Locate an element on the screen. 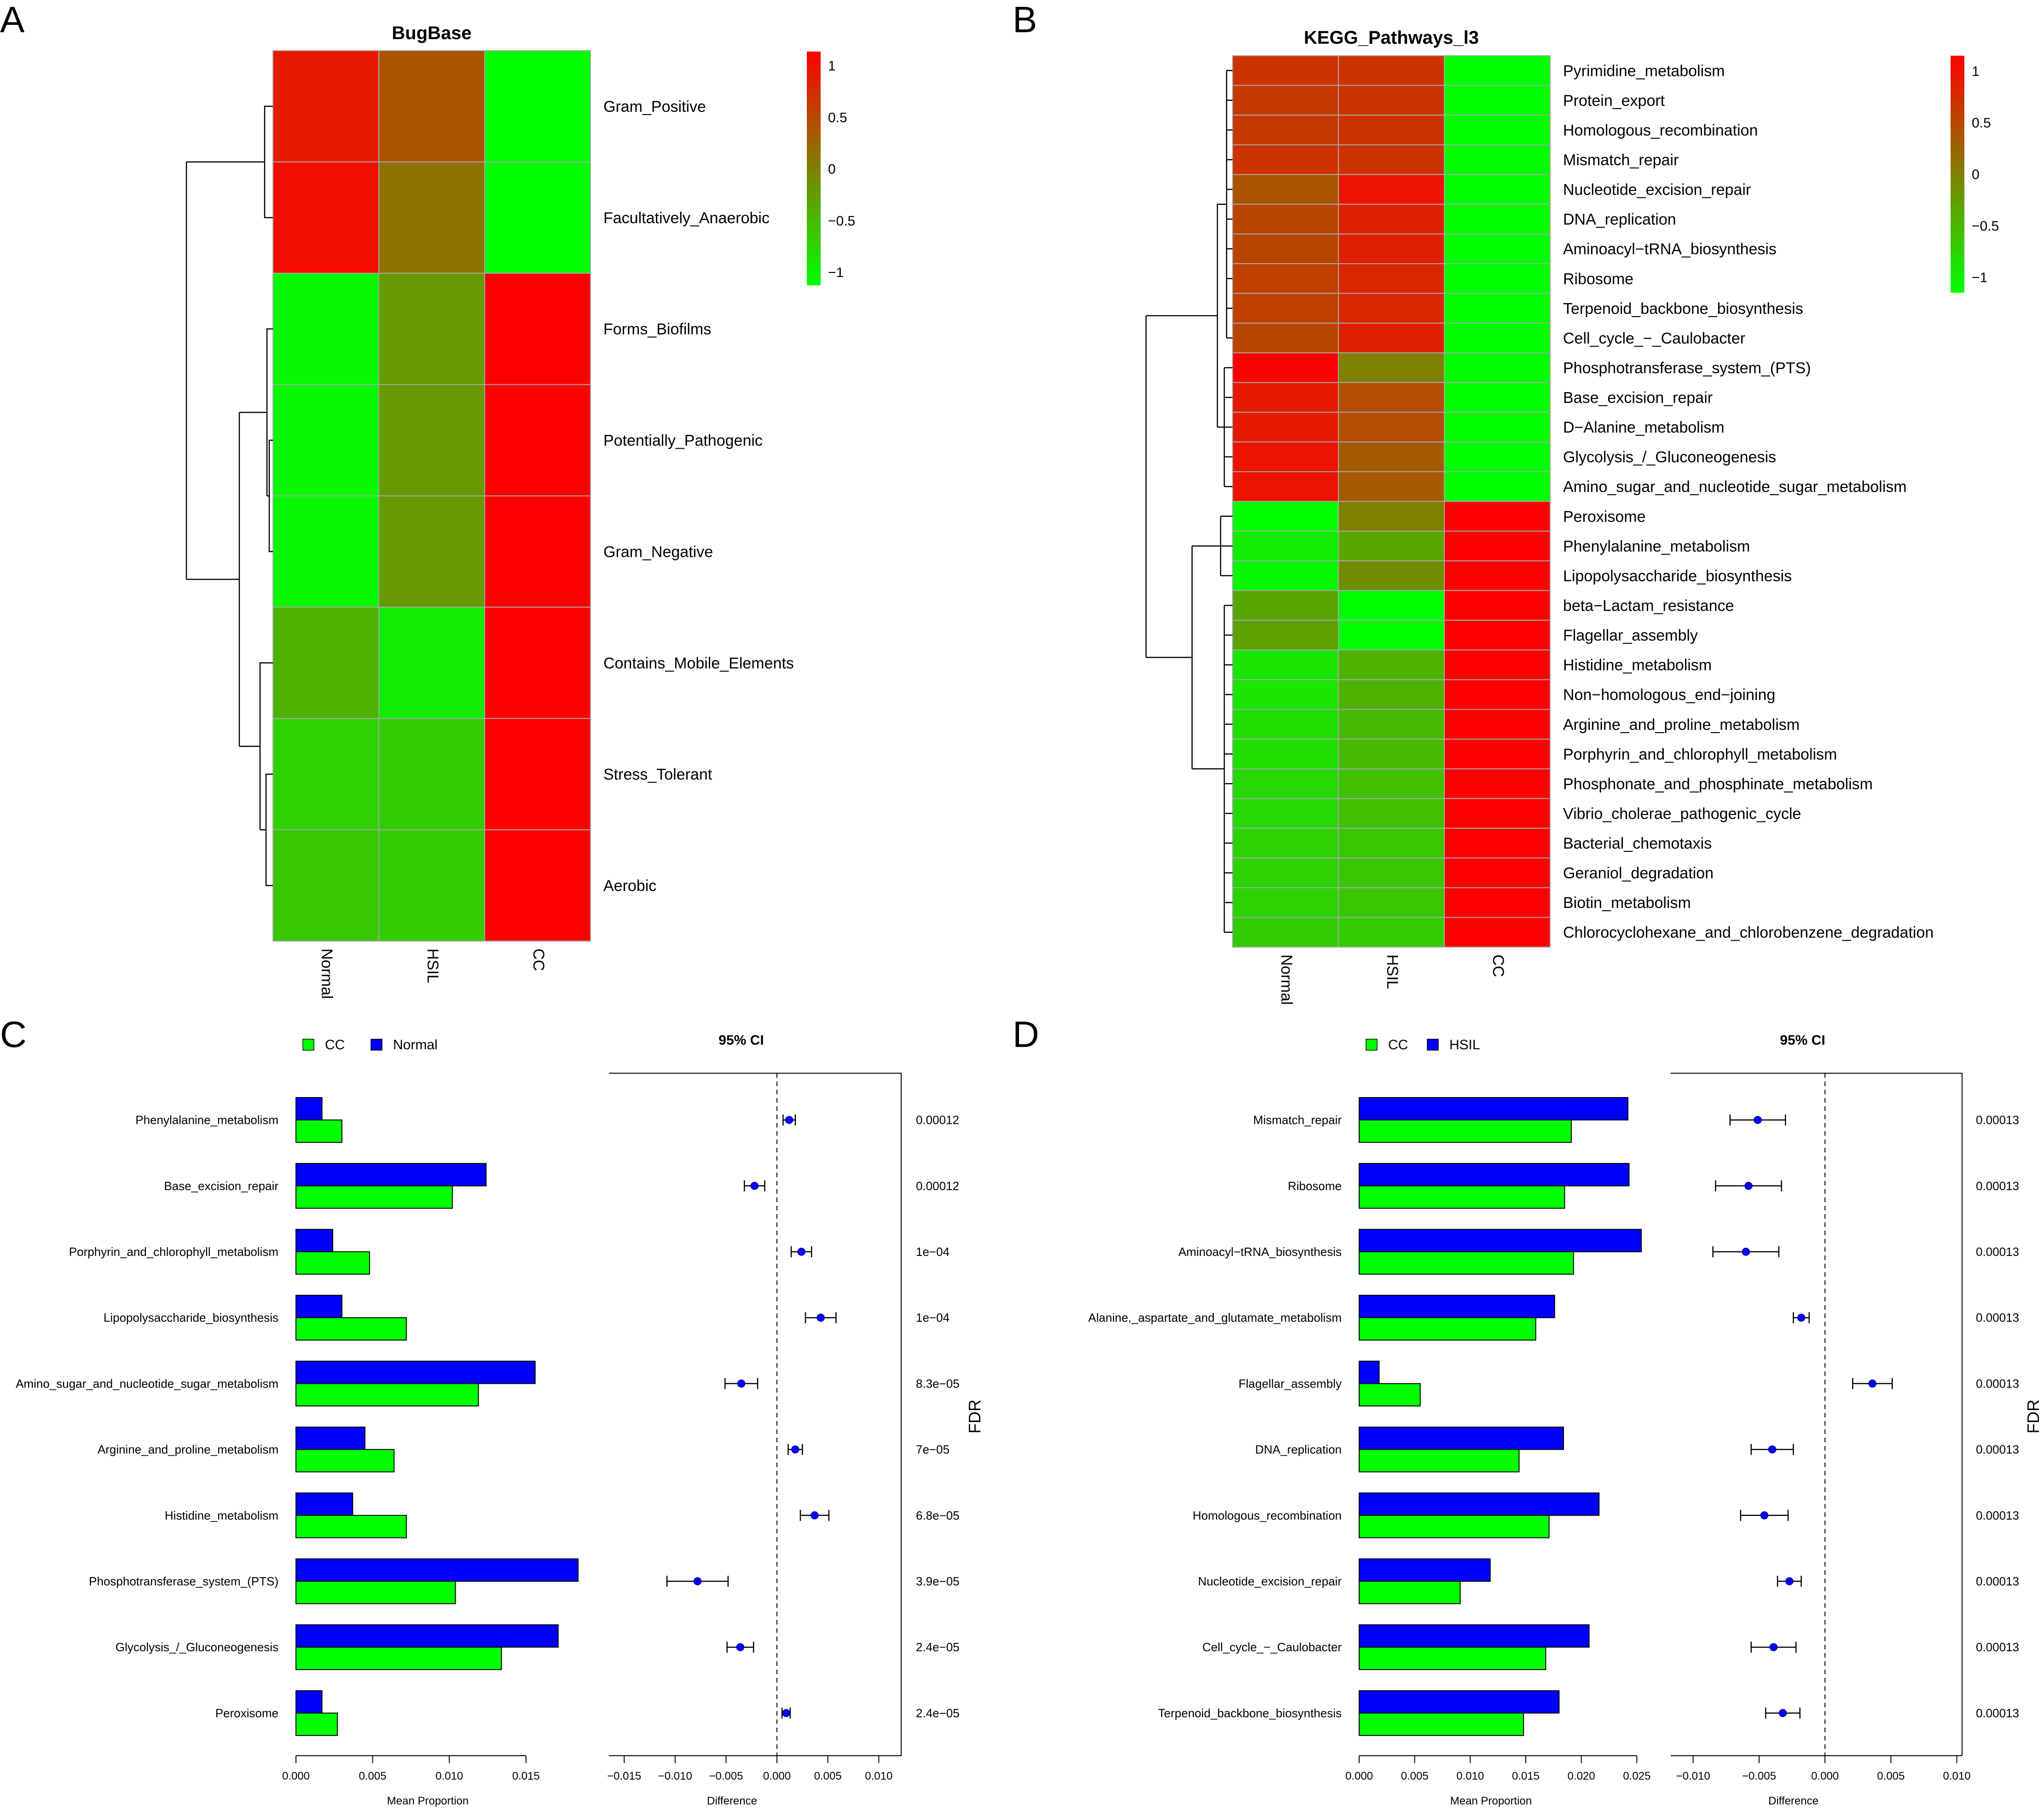 The height and width of the screenshot is (1810, 2044). row-label-non-homologous-end-joining: Non−homologous_end−joining is located at coordinates (1669, 695).